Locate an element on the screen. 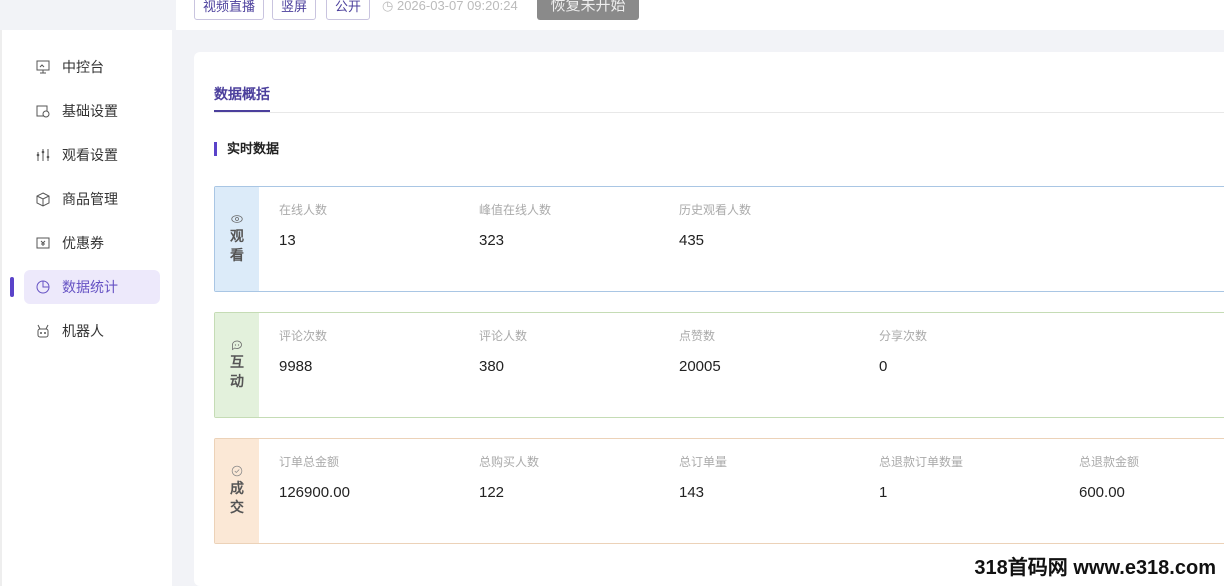  tag-orientation: 竖屏 is located at coordinates (294, 10).